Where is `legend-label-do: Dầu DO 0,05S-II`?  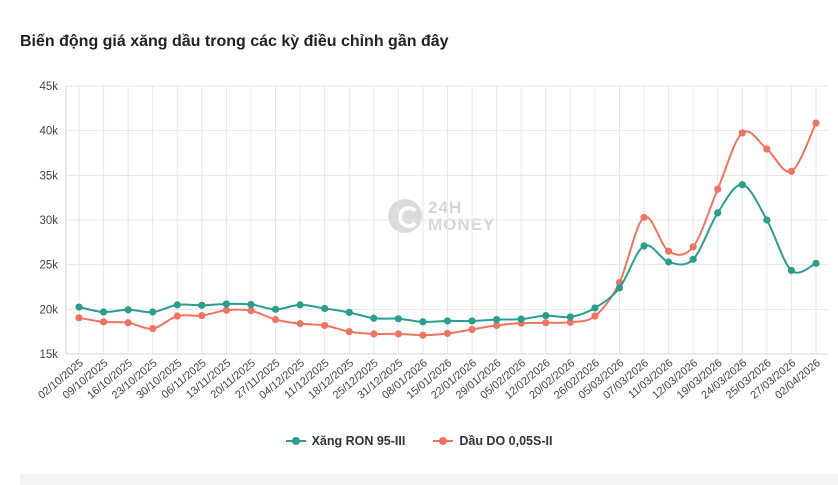
legend-label-do: Dầu DO 0,05S-II is located at coordinates (506, 441).